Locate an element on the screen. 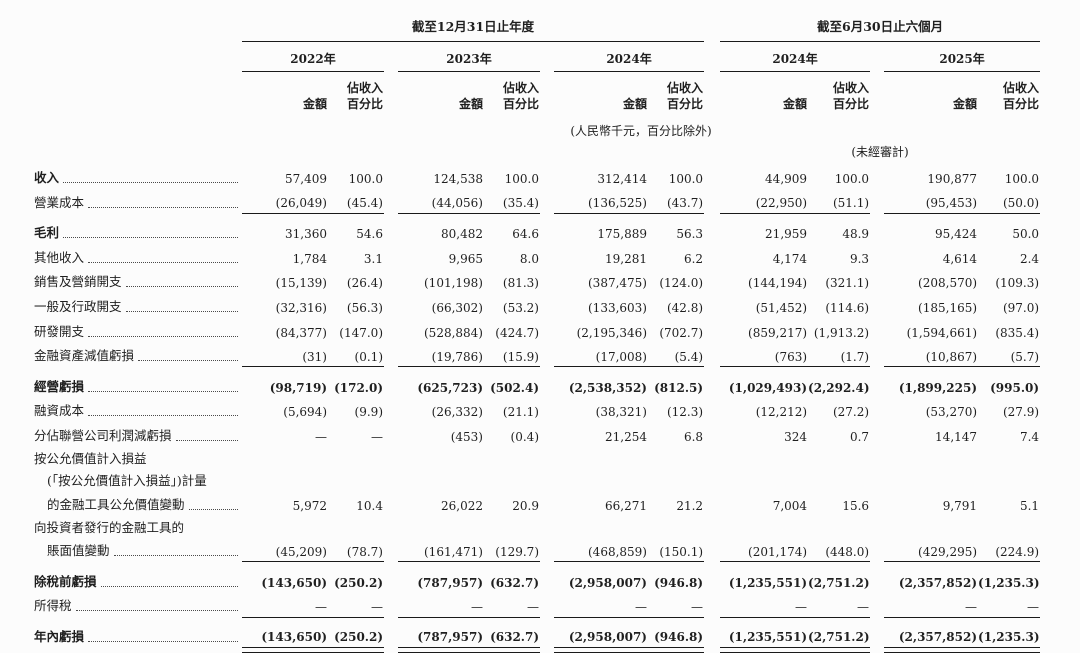 The height and width of the screenshot is (653, 1080). row-label: 營業成本 is located at coordinates (138, 201).